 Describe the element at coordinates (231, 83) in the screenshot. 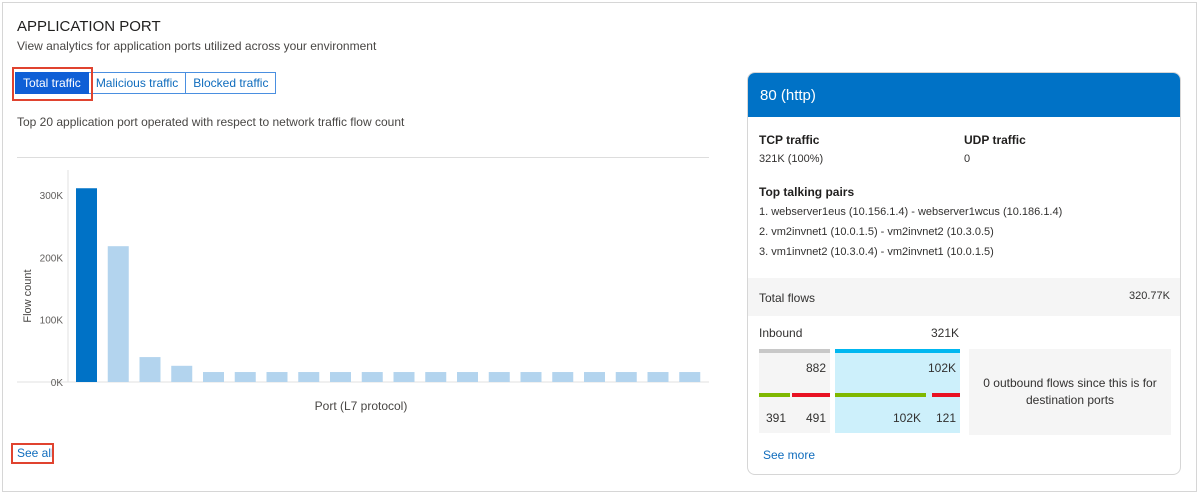

I see `tab-blocked-traffic: Blocked traffic` at that location.